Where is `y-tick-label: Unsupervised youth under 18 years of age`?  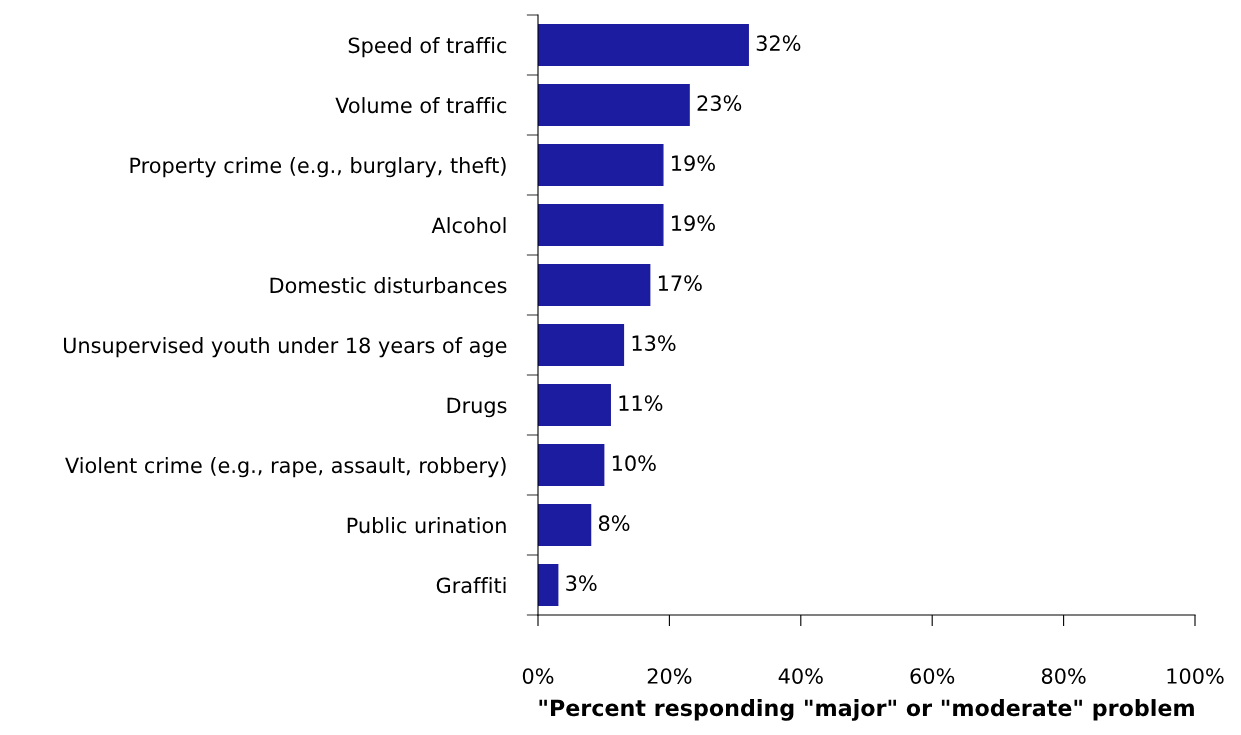
y-tick-label: Unsupervised youth under 18 years of age is located at coordinates (285, 347).